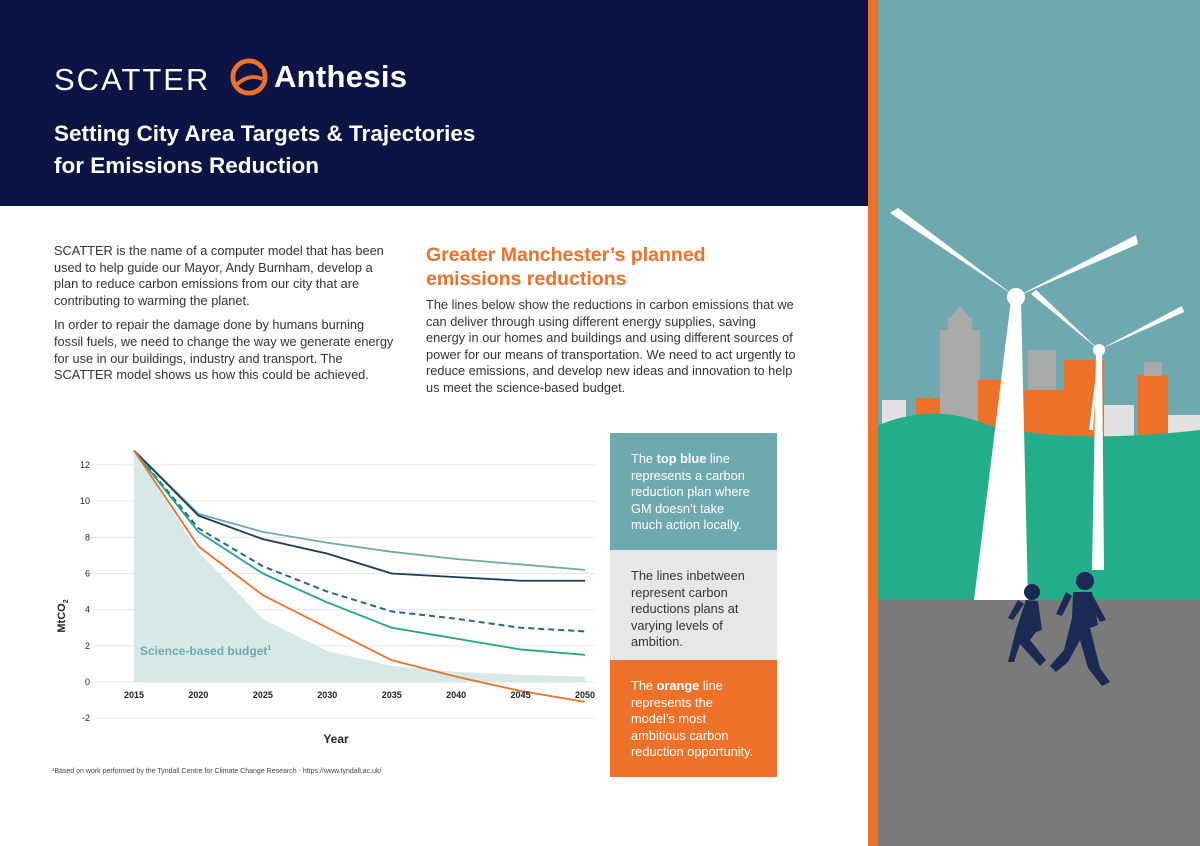 The height and width of the screenshot is (846, 1200). Describe the element at coordinates (456, 695) in the screenshot. I see `x-tick-label: 2040` at that location.